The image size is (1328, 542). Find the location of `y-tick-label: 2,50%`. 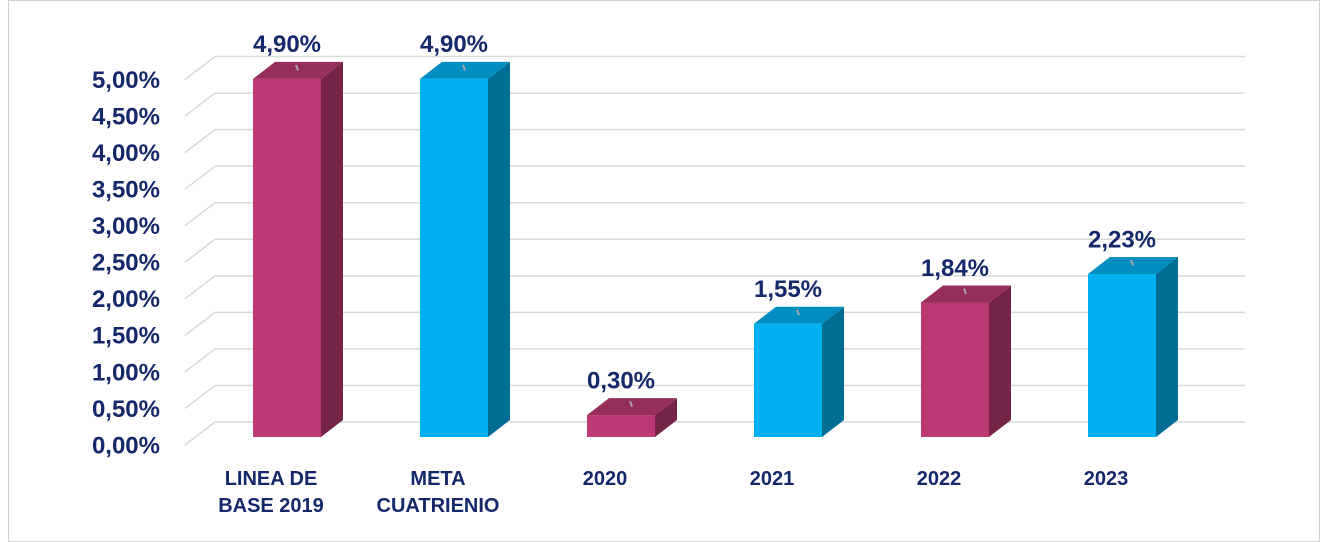

y-tick-label: 2,50% is located at coordinates (126, 263).